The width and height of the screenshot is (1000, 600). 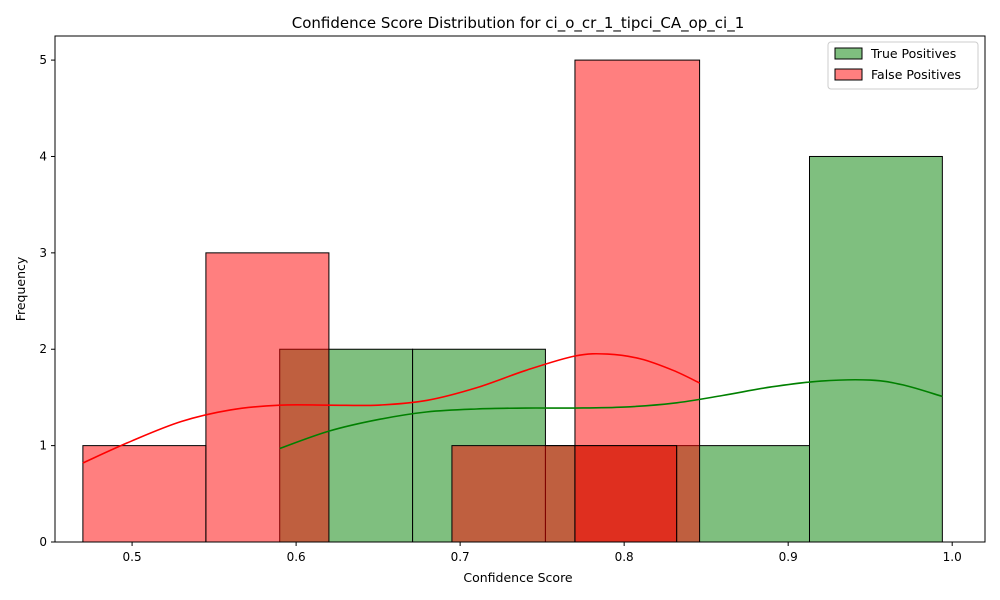 What do you see at coordinates (296, 557) in the screenshot?
I see `x-tick-label: 0.6` at bounding box center [296, 557].